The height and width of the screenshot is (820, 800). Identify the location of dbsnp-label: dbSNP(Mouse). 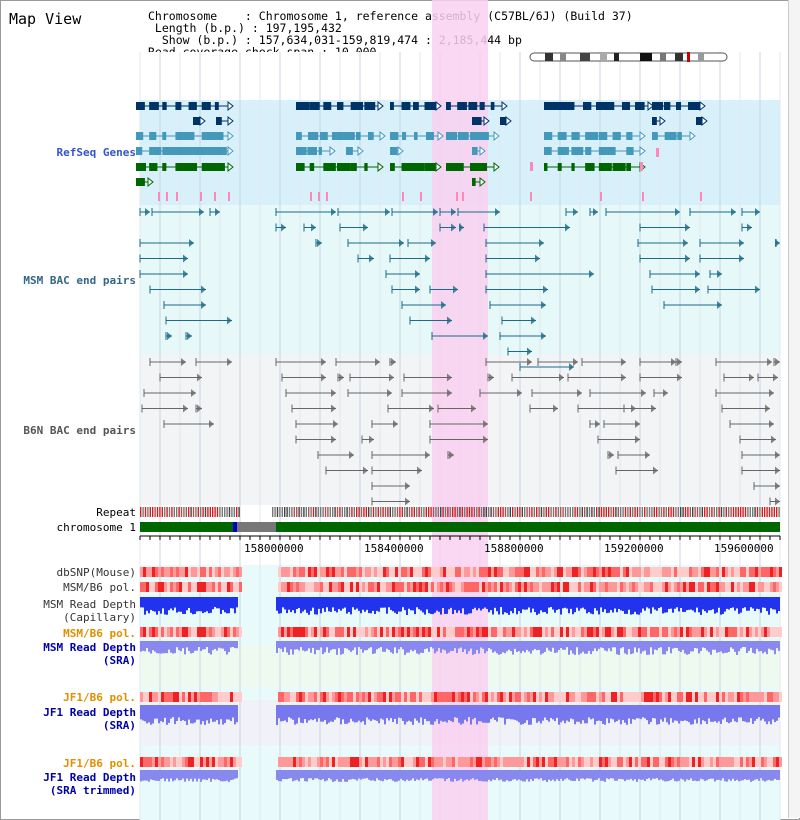
(96, 572).